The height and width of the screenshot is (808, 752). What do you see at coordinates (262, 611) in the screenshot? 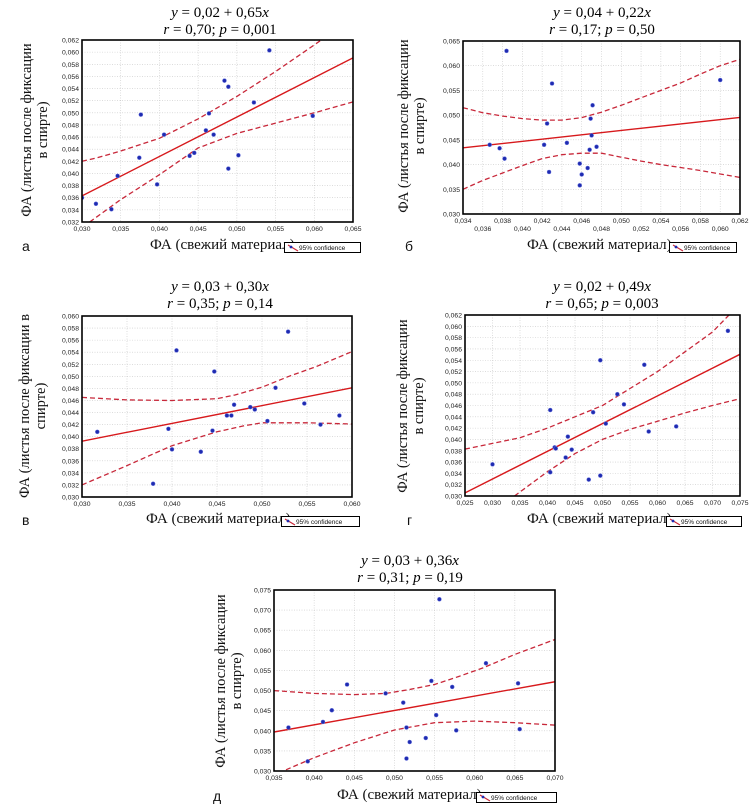
I see `chart-d-ytick-label: 0,070` at bounding box center [262, 611].